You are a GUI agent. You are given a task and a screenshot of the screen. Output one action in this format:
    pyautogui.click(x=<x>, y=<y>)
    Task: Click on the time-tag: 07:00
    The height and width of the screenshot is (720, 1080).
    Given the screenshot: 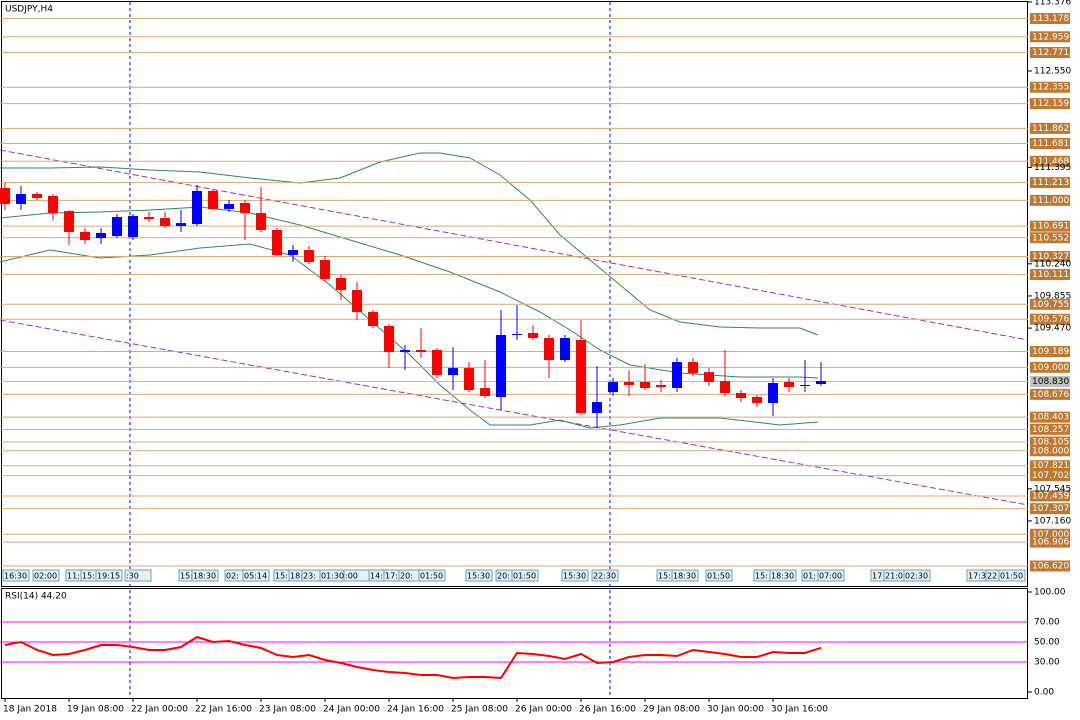 What is the action you would take?
    pyautogui.click(x=830, y=576)
    